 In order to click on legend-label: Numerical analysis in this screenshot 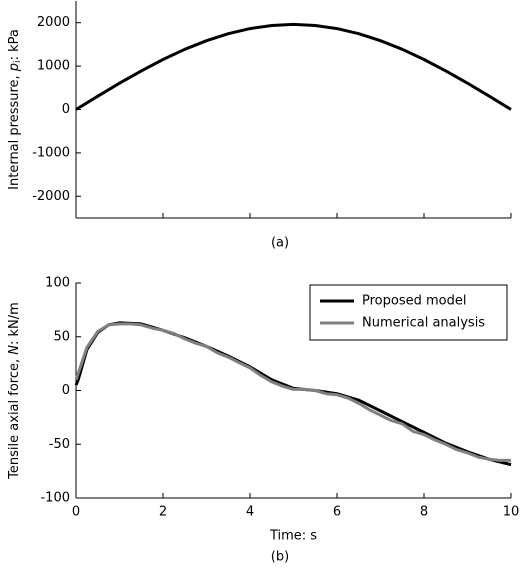, I will do `click(423, 323)`.